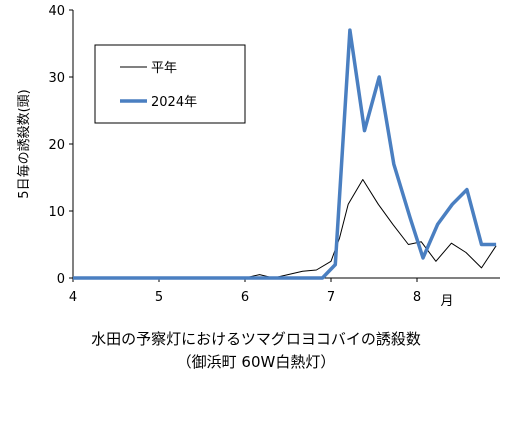 The image size is (512, 429). What do you see at coordinates (61, 279) in the screenshot?
I see `y-tick-label: 0` at bounding box center [61, 279].